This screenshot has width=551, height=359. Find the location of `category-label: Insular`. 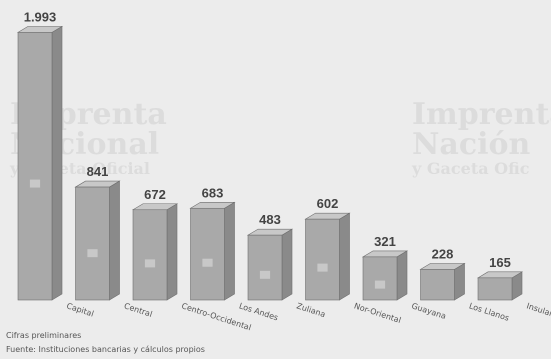

category-label: Insular is located at coordinates (538, 309).